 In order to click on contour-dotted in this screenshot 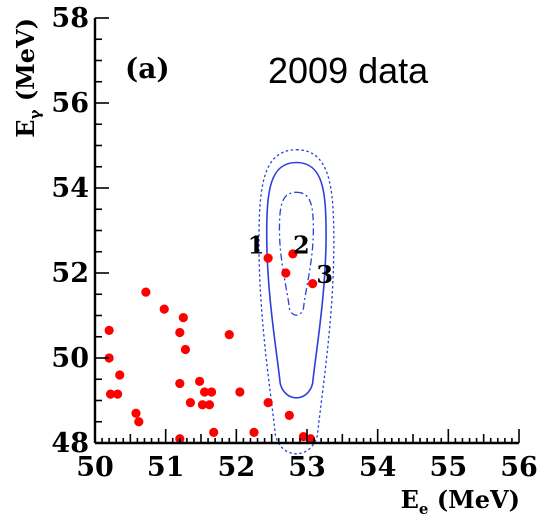, I will do `click(296, 302)`.